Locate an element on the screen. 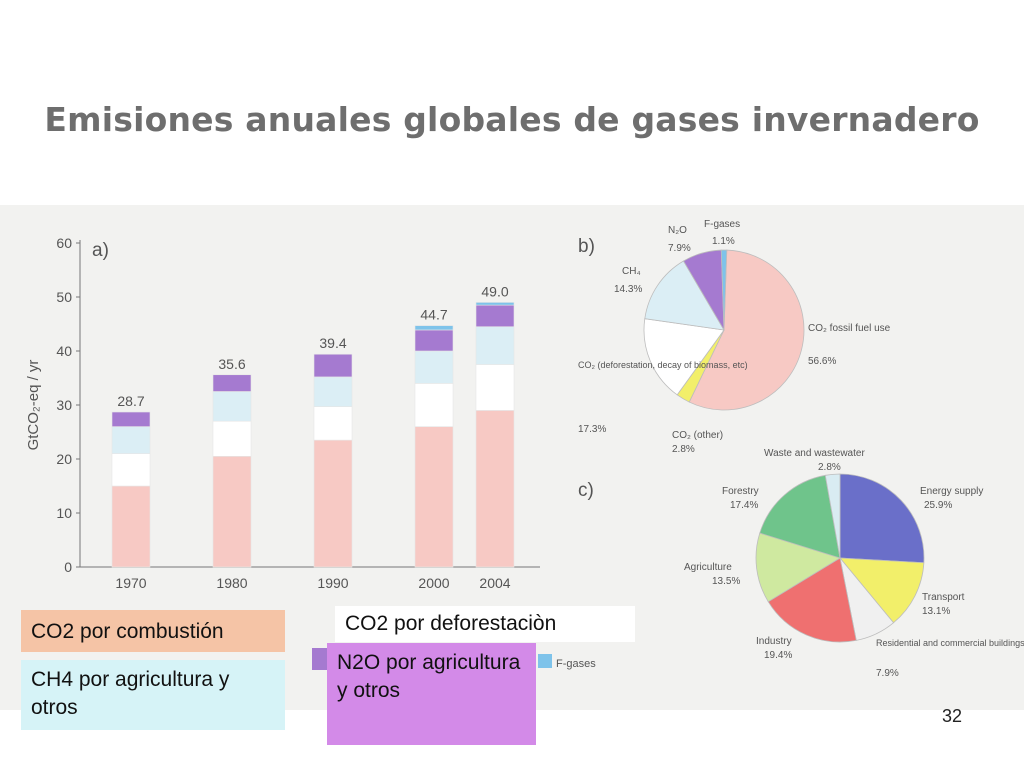  pie-c-value-agriculture: 13.5% is located at coordinates (726, 581).